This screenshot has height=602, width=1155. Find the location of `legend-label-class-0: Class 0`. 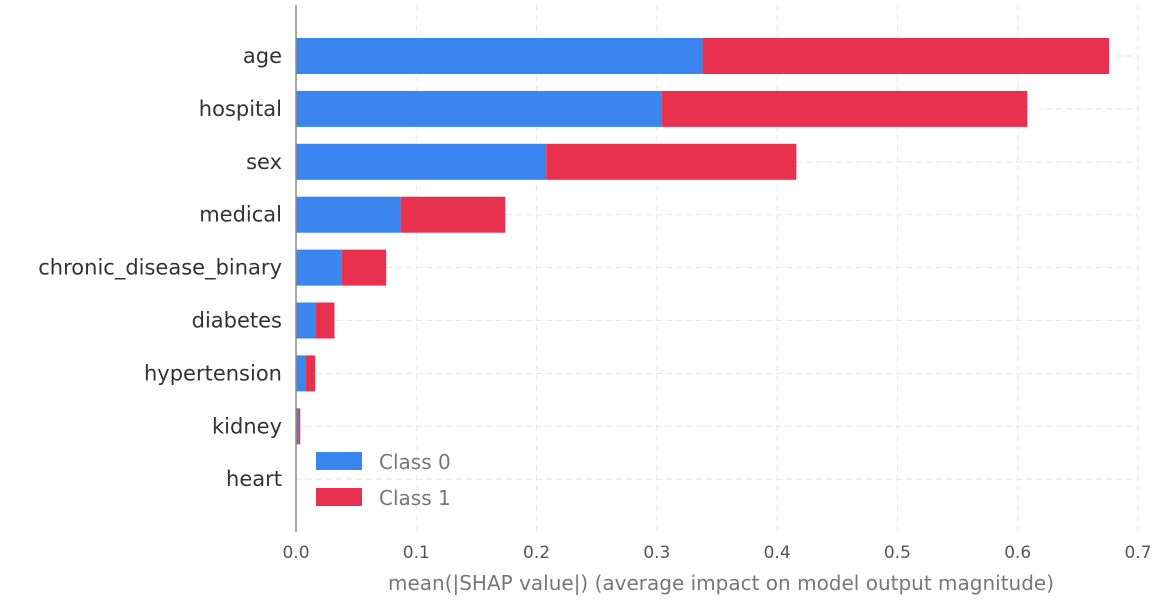

legend-label-class-0: Class 0 is located at coordinates (415, 462).